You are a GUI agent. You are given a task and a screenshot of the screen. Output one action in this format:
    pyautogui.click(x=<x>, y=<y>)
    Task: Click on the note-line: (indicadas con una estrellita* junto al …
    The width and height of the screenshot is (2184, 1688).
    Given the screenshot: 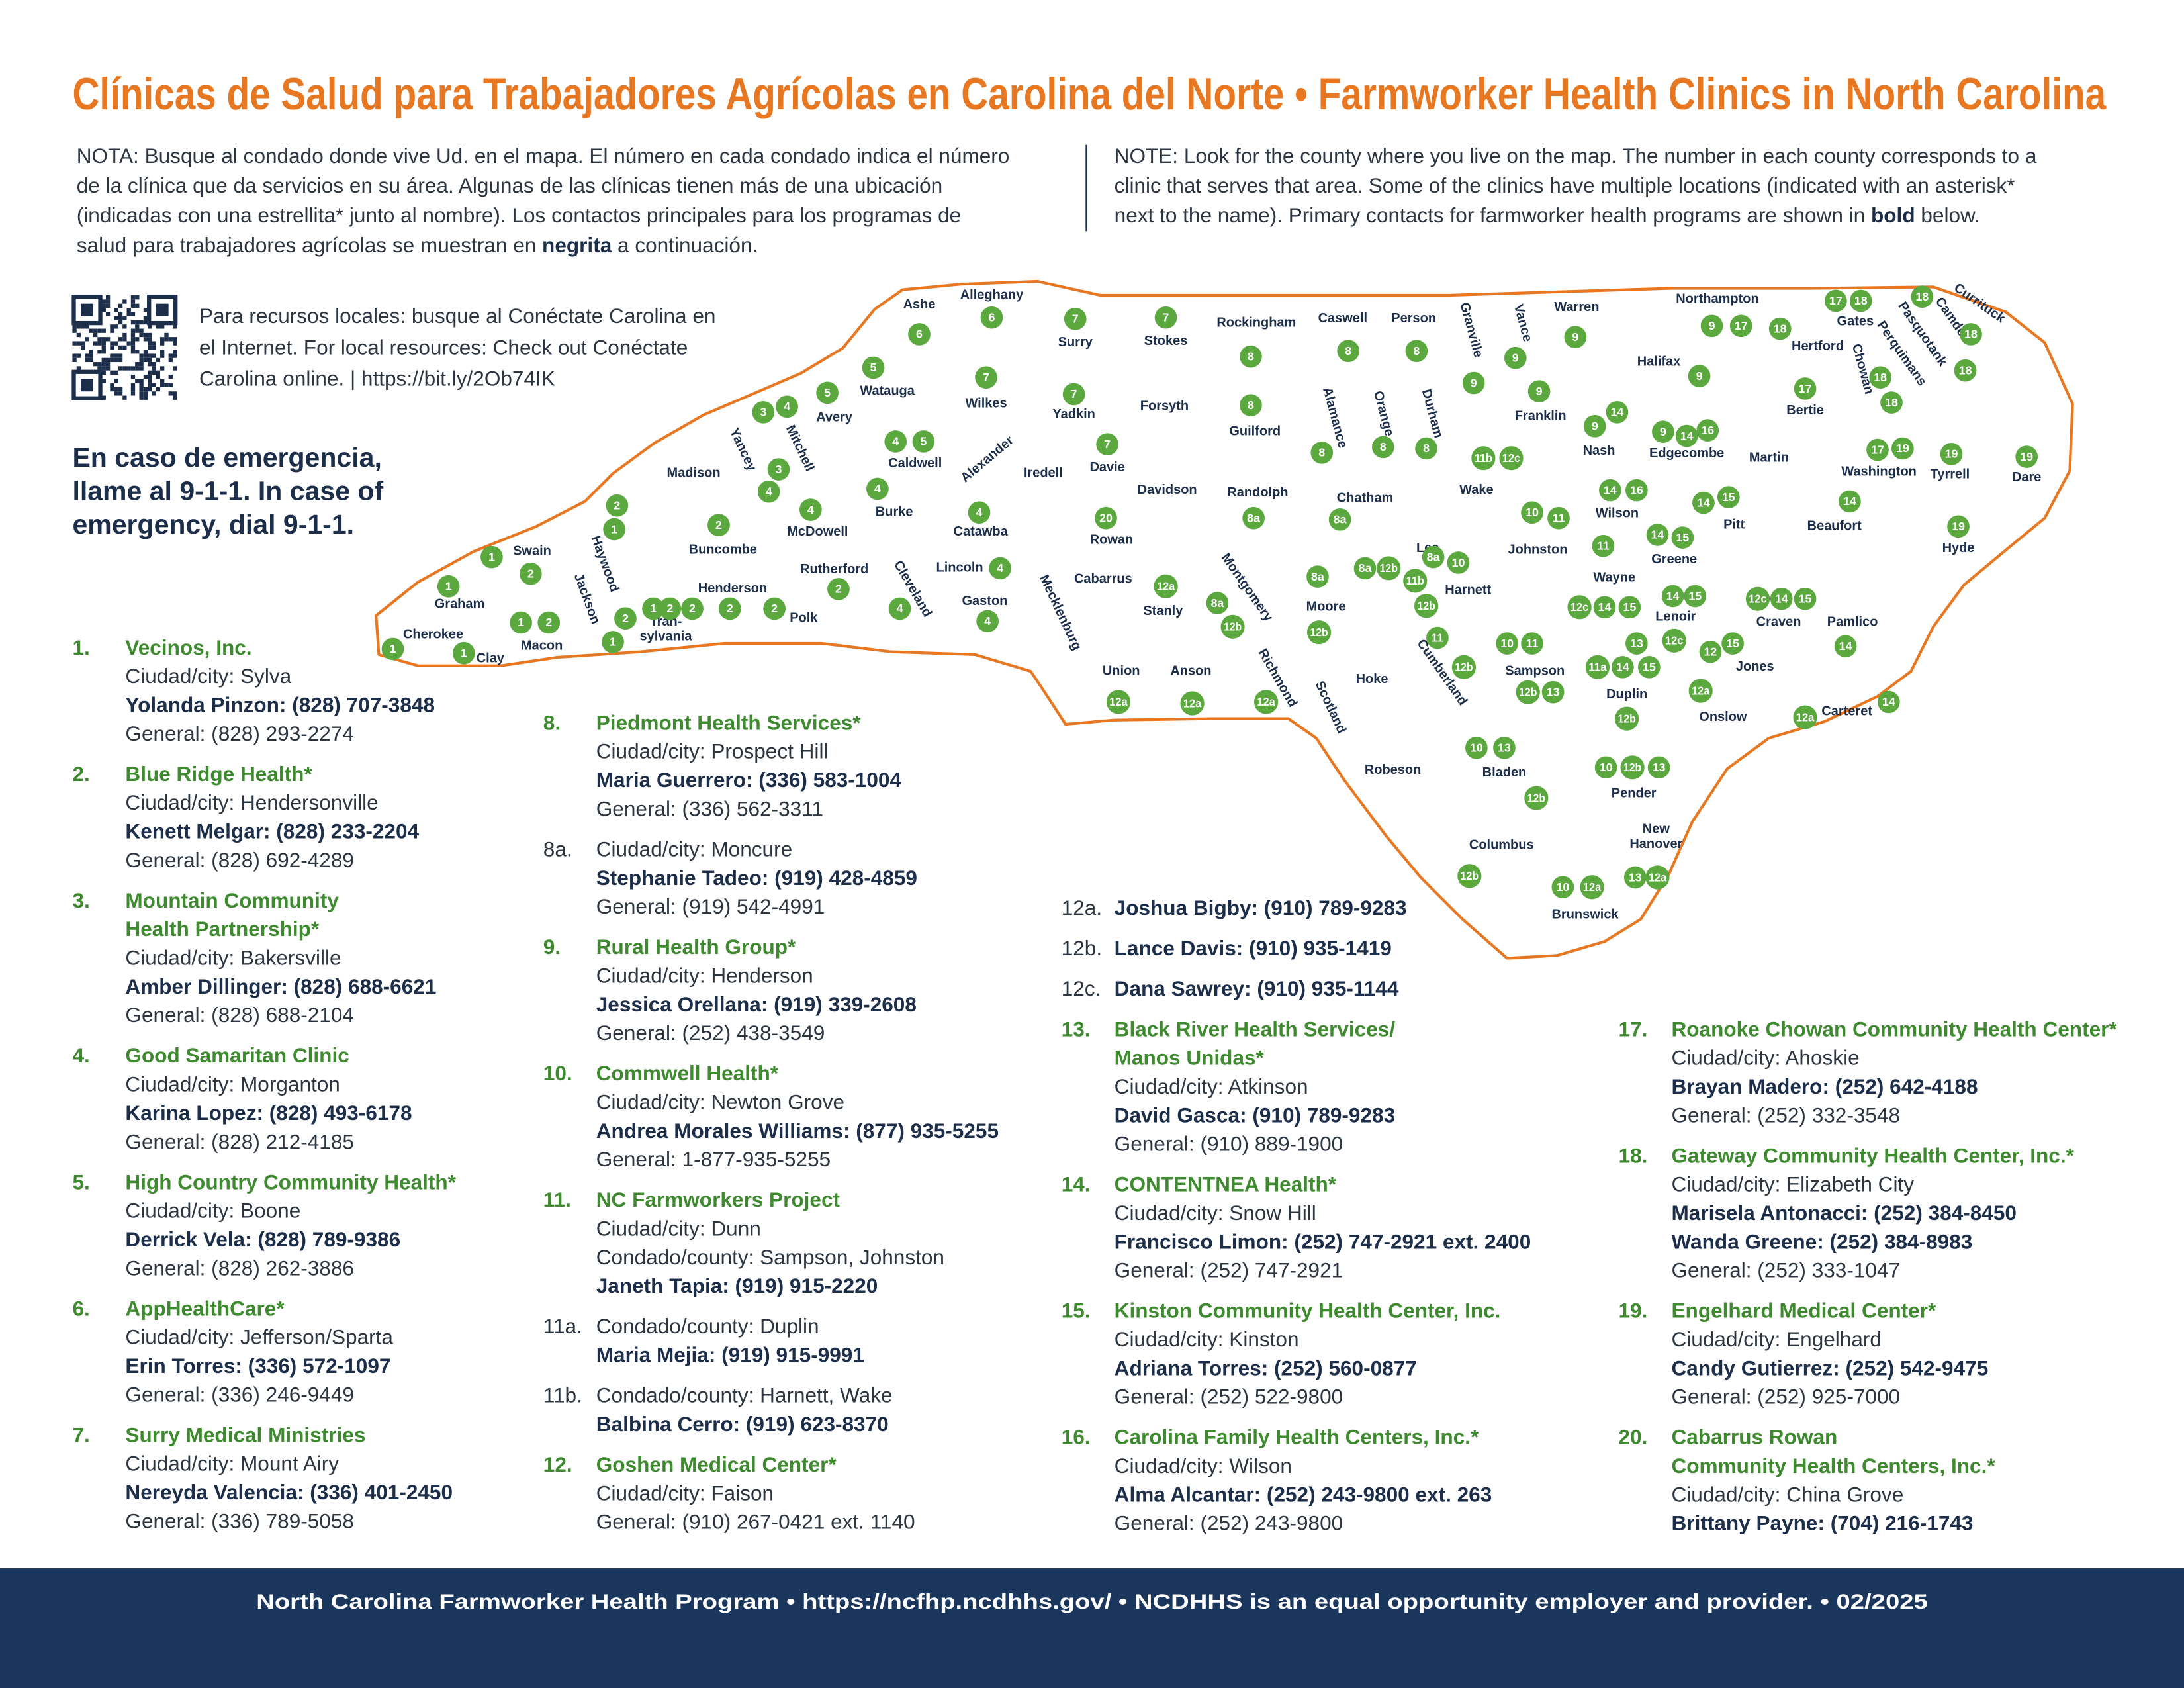 What is the action you would take?
    pyautogui.click(x=519, y=215)
    